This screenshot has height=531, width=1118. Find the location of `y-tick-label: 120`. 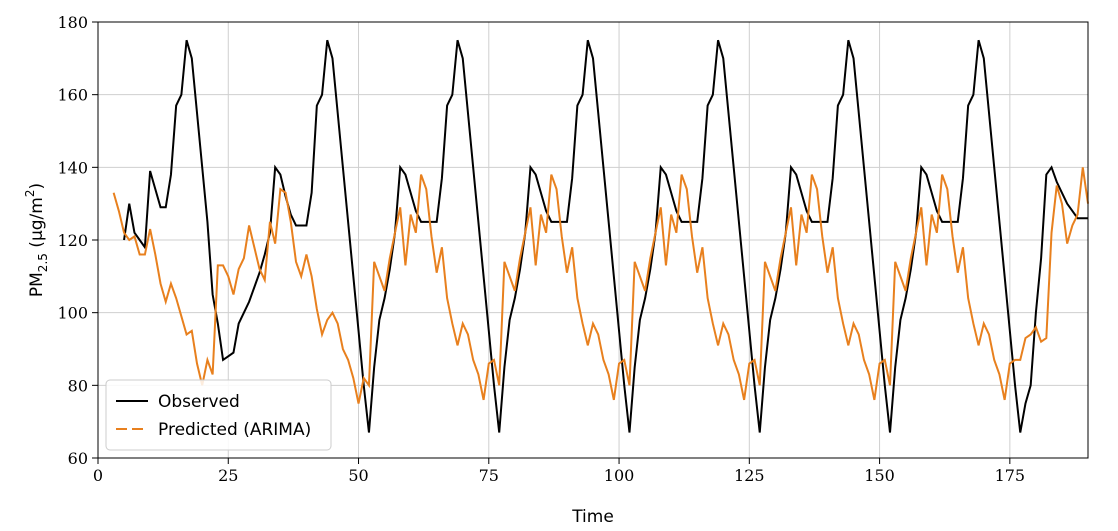

y-tick-label: 120 is located at coordinates (72, 240).